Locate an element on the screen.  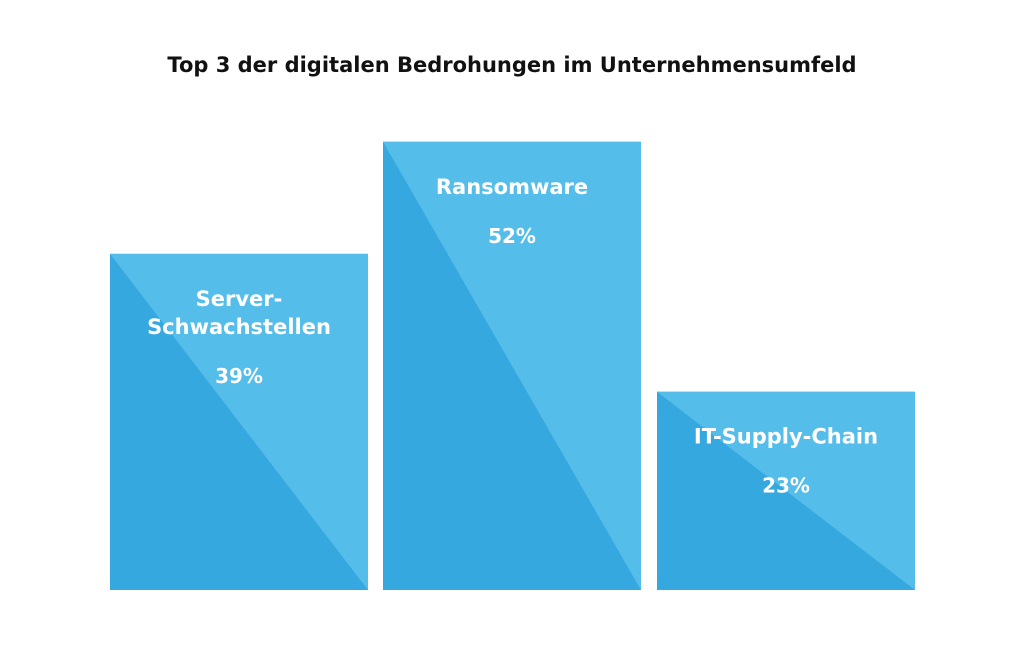
bar-3-label-line-1: IT-Supply-Chain is located at coordinates (786, 437).